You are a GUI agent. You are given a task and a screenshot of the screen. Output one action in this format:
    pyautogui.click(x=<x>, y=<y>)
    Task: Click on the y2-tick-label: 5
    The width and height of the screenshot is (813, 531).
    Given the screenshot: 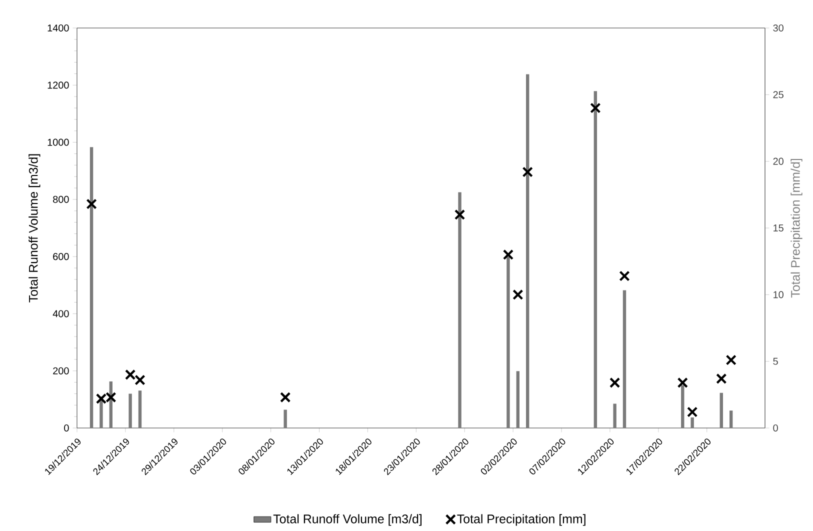 What is the action you would take?
    pyautogui.click(x=775, y=361)
    